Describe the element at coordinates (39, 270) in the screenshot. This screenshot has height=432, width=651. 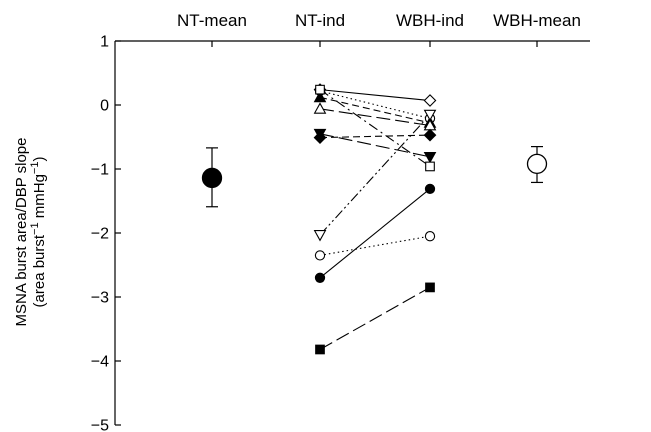
I see `y-axis-title-part: (area burst` at that location.